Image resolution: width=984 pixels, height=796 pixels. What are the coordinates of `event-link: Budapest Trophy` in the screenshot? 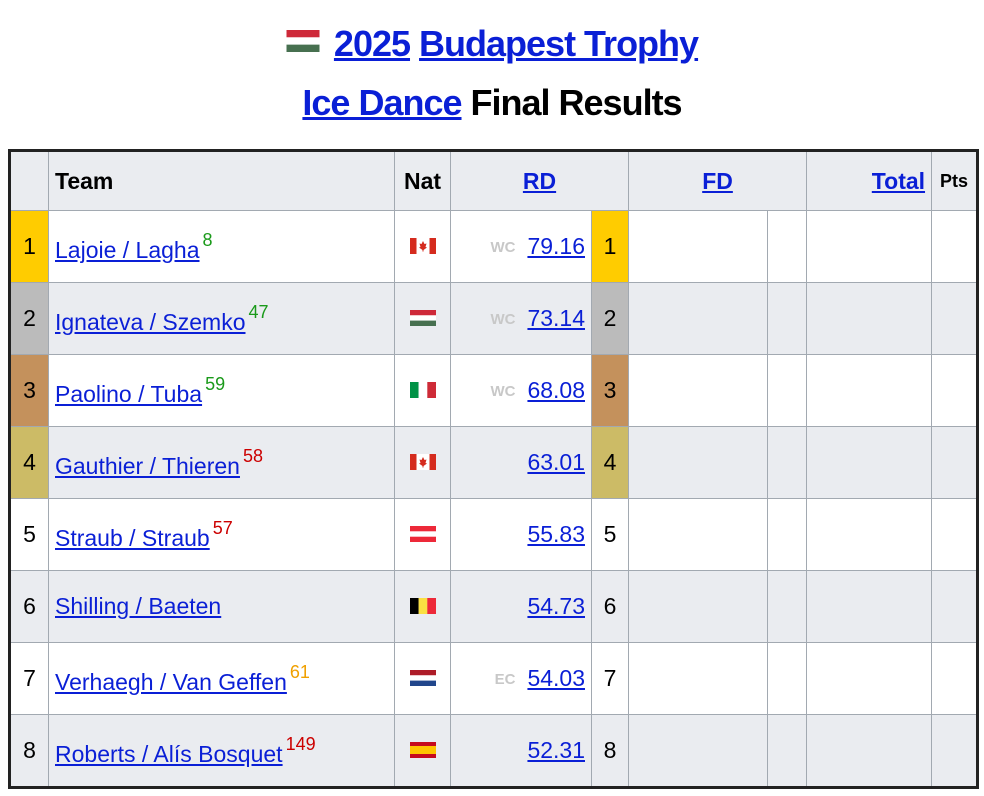 It's located at (559, 43).